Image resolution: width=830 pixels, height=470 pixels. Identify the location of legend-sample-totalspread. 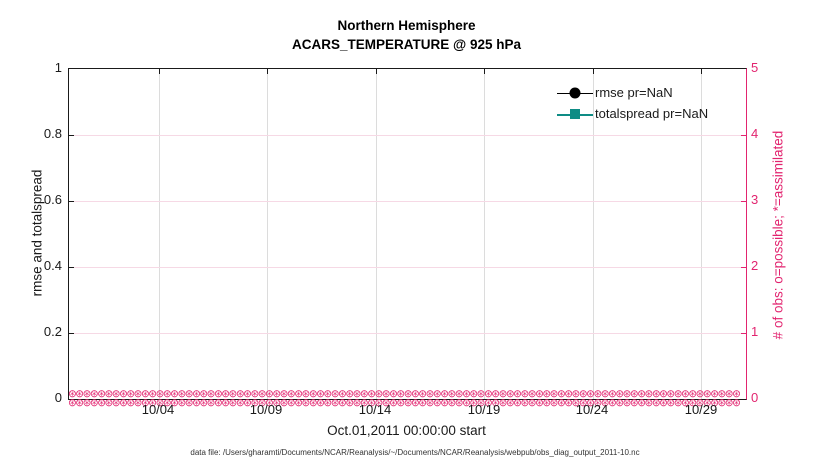
(575, 114).